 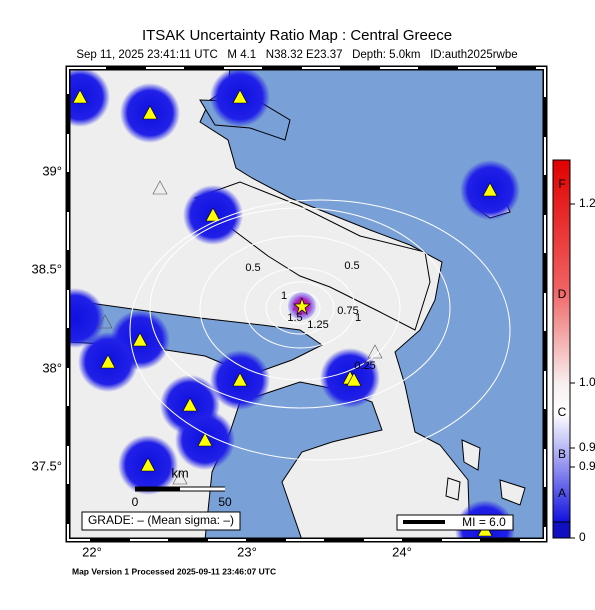 What do you see at coordinates (562, 294) in the screenshot?
I see `grades: D` at bounding box center [562, 294].